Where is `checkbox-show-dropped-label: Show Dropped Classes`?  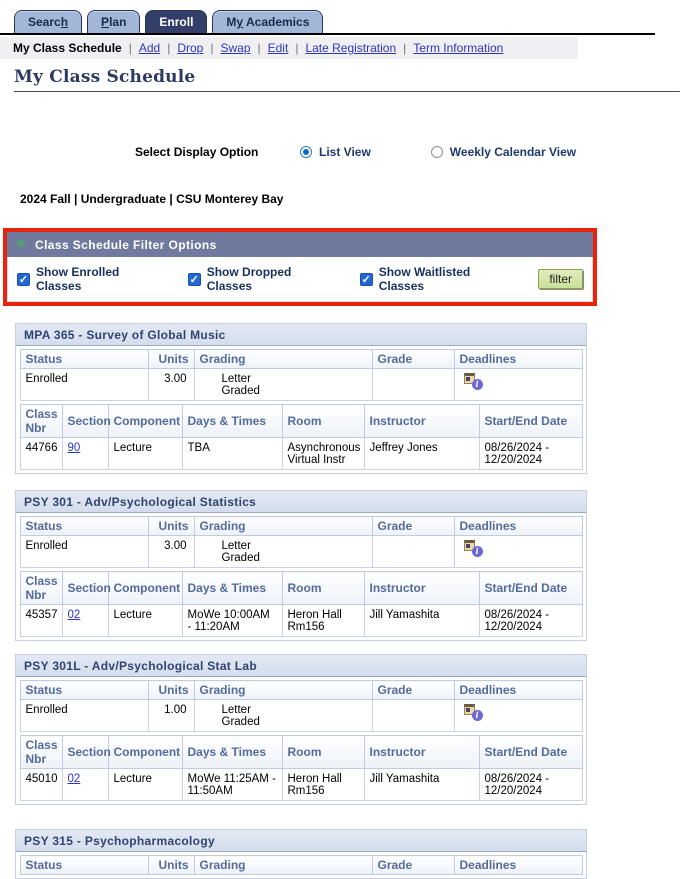 checkbox-show-dropped-label: Show Dropped Classes is located at coordinates (249, 279).